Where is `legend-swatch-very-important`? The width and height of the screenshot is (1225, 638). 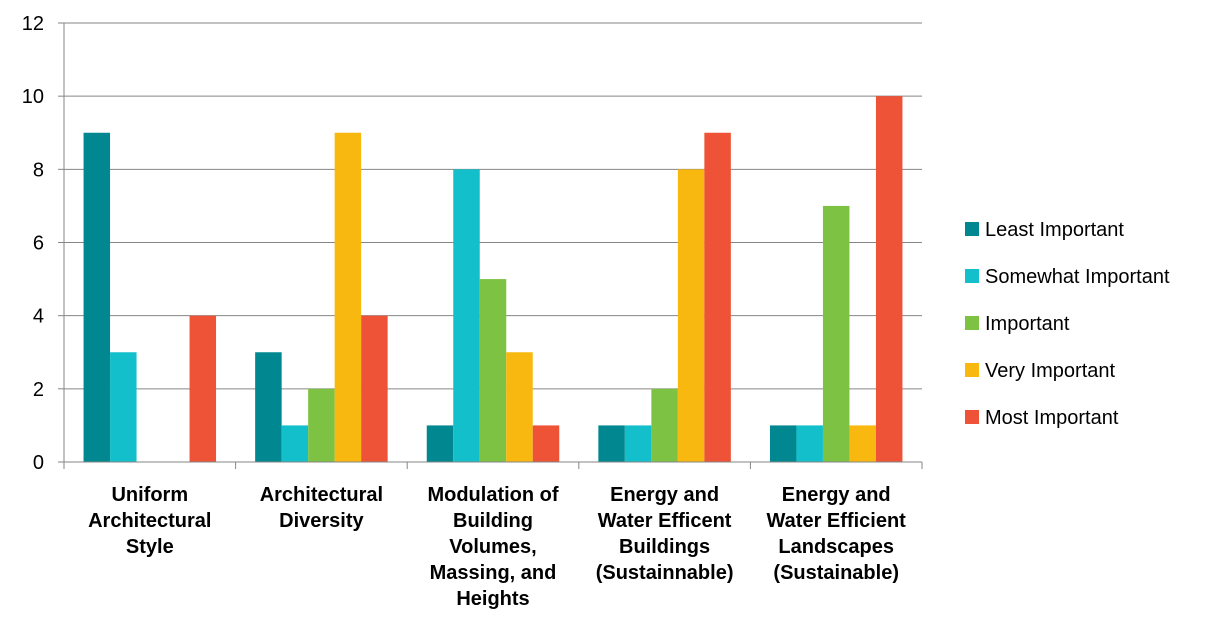
legend-swatch-very-important is located at coordinates (972, 370).